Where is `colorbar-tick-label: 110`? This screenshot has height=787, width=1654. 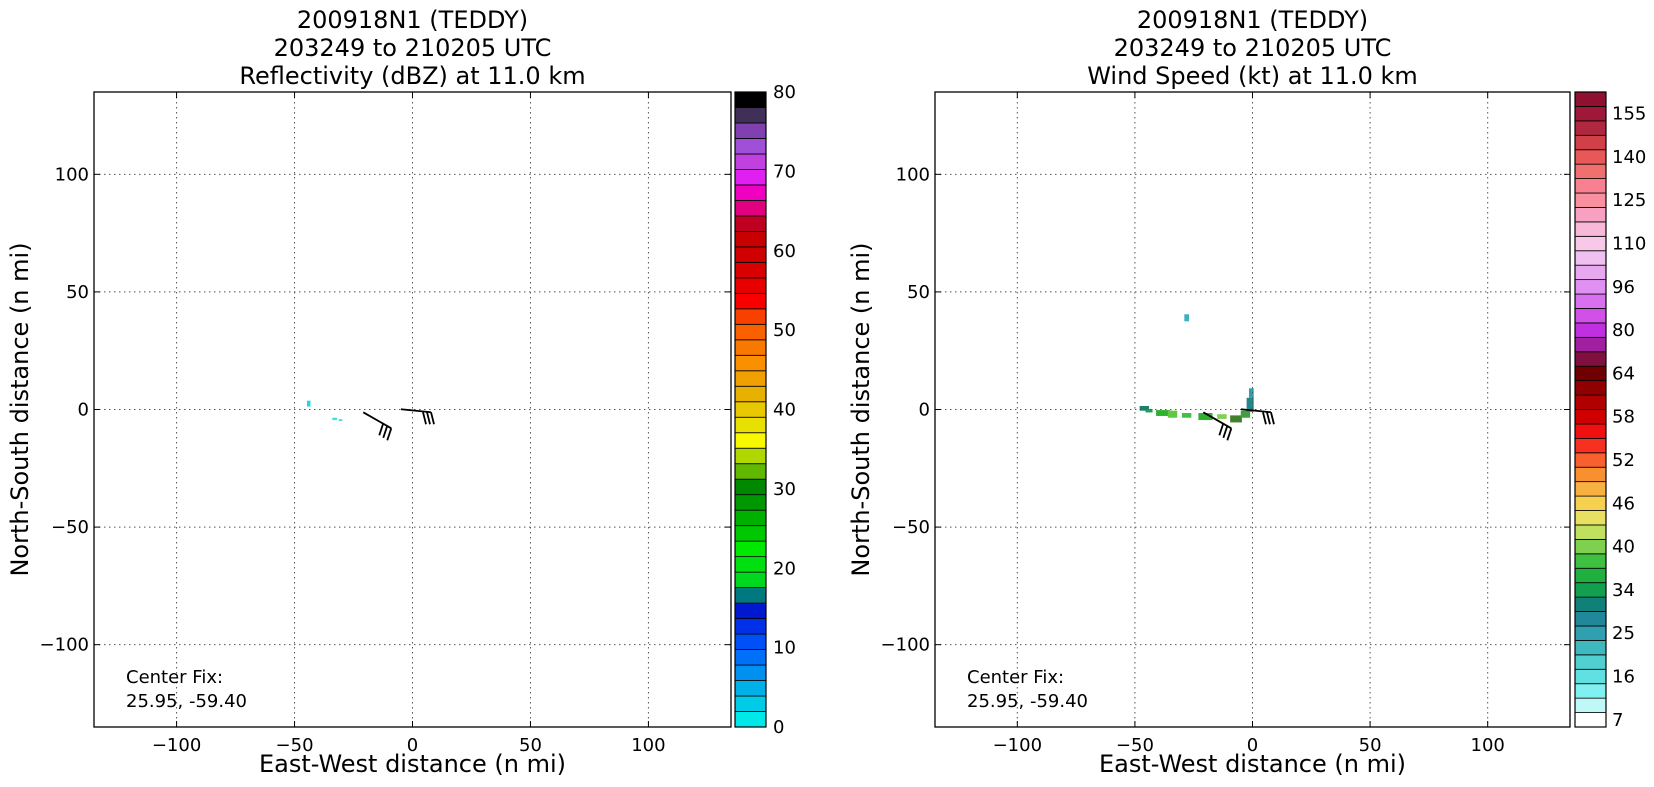 colorbar-tick-label: 110 is located at coordinates (1629, 244).